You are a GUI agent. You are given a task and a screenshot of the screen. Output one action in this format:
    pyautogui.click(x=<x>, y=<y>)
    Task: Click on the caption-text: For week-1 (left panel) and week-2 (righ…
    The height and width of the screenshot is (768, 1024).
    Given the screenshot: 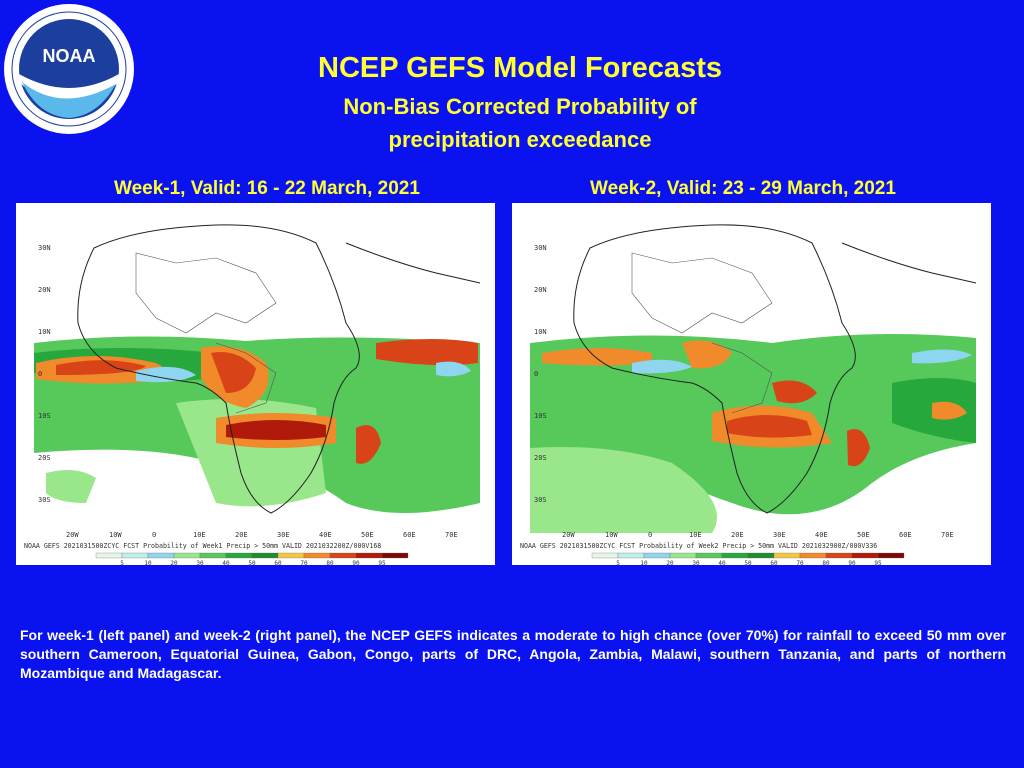 What is the action you would take?
    pyautogui.click(x=513, y=654)
    